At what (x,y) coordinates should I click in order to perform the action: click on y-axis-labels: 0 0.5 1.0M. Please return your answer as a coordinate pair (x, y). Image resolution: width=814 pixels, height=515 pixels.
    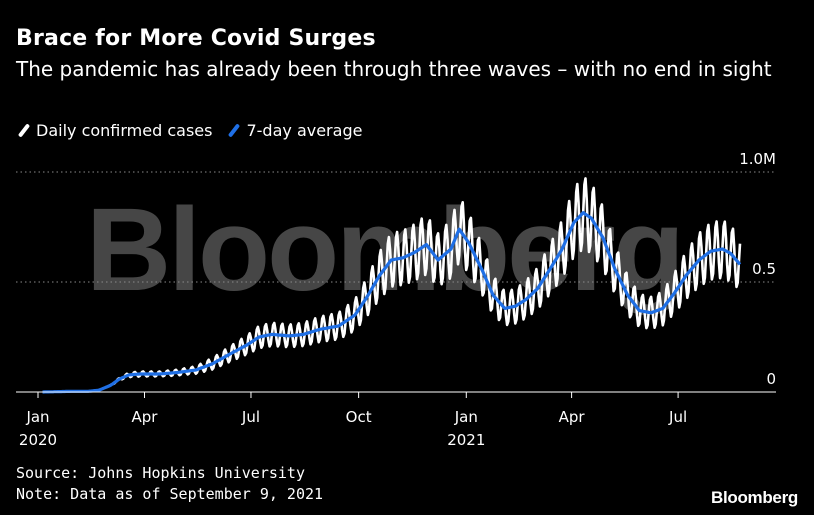
    Looking at the image, I should click on (757, 269).